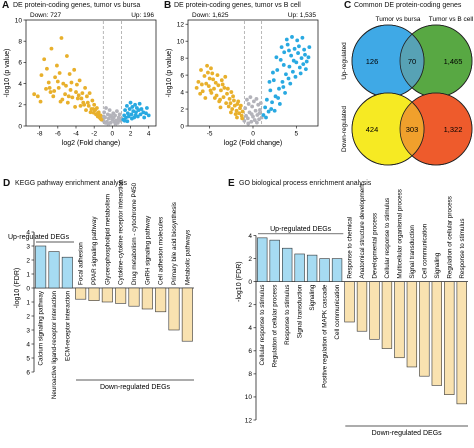 The width and height of the screenshot is (474, 448). I want to click on x-tick-label: 0, so click(113, 134).